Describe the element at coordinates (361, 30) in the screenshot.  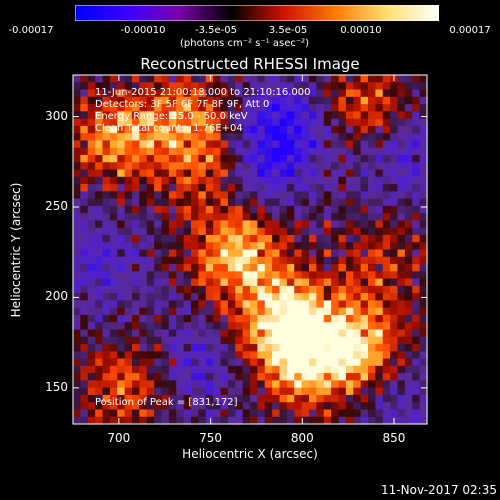
I see `colorbar-tick-label: 0.00010` at that location.